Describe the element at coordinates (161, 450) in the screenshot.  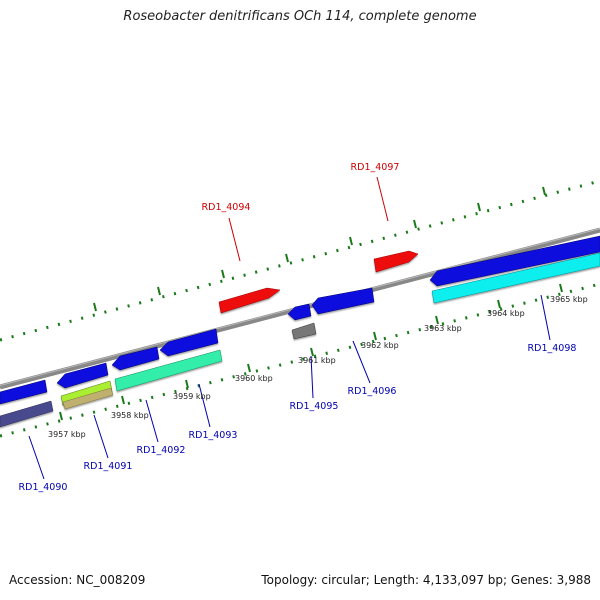
I see `gene-label-RD1_4092: RD1_4092` at that location.